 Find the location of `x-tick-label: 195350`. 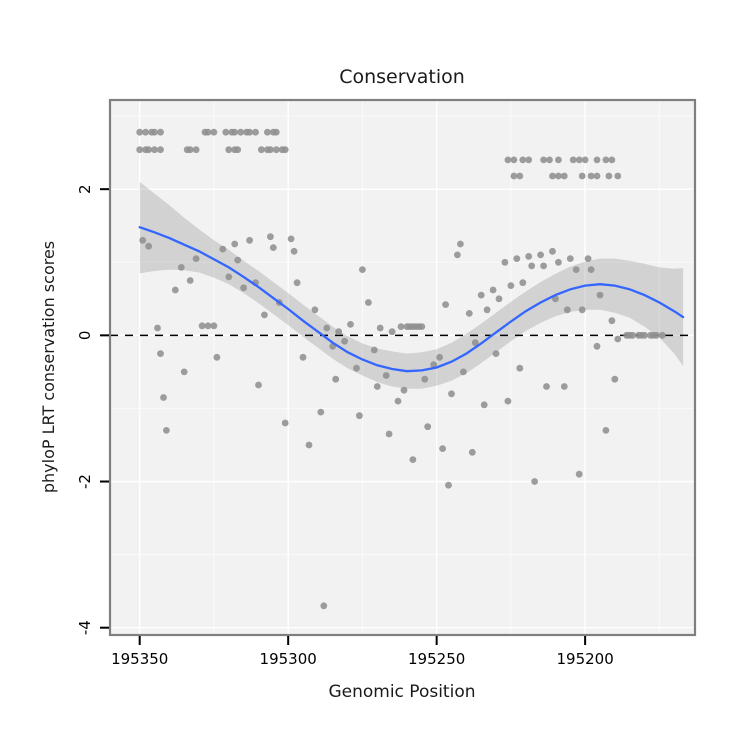

x-tick-label: 195350 is located at coordinates (139, 659).